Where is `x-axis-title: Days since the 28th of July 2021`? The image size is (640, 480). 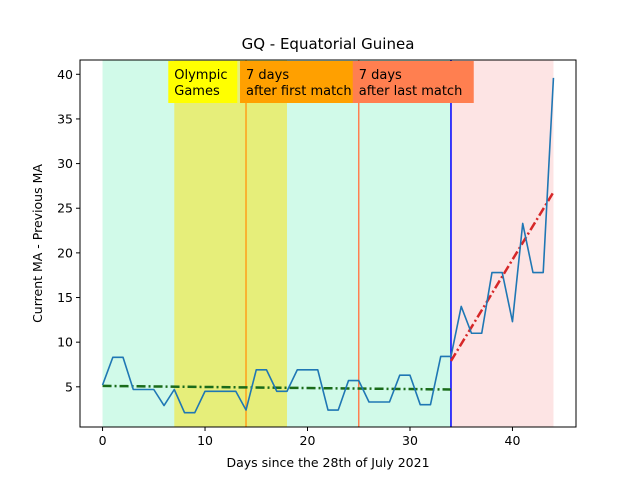 x-axis-title: Days since the 28th of July 2021 is located at coordinates (327, 462).